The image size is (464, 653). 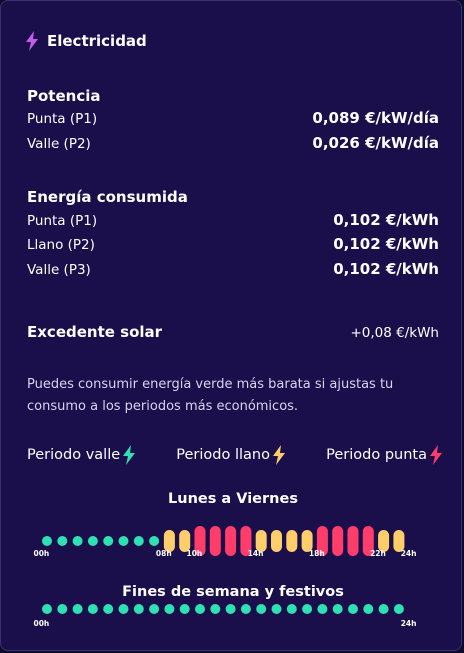 What do you see at coordinates (164, 553) in the screenshot?
I see `hour-tick-label: 08h` at bounding box center [164, 553].